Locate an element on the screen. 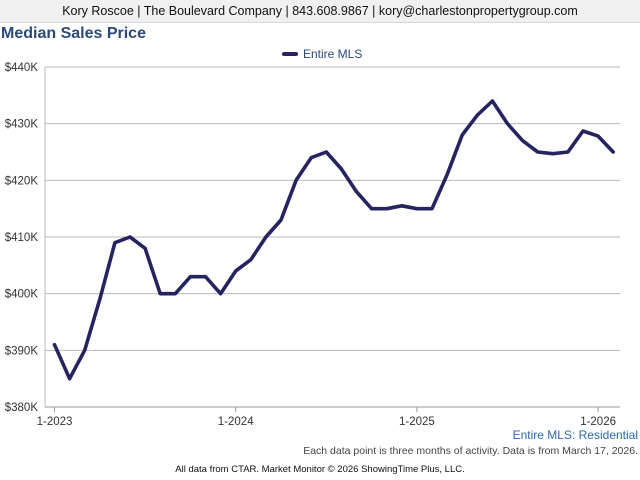 The image size is (640, 480). legend-label: Entire MLS is located at coordinates (333, 54).